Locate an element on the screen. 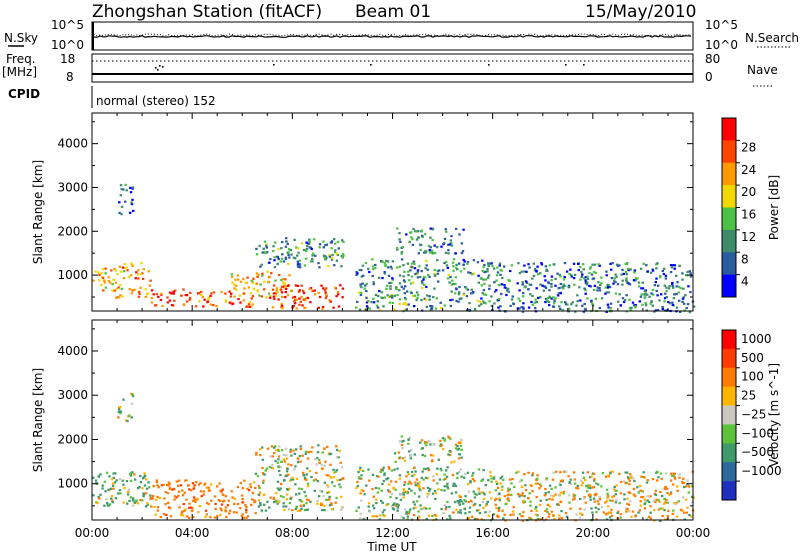 Image resolution: width=800 pixels, height=554 pixels. x-tick-label: 00:00 is located at coordinates (693, 533).